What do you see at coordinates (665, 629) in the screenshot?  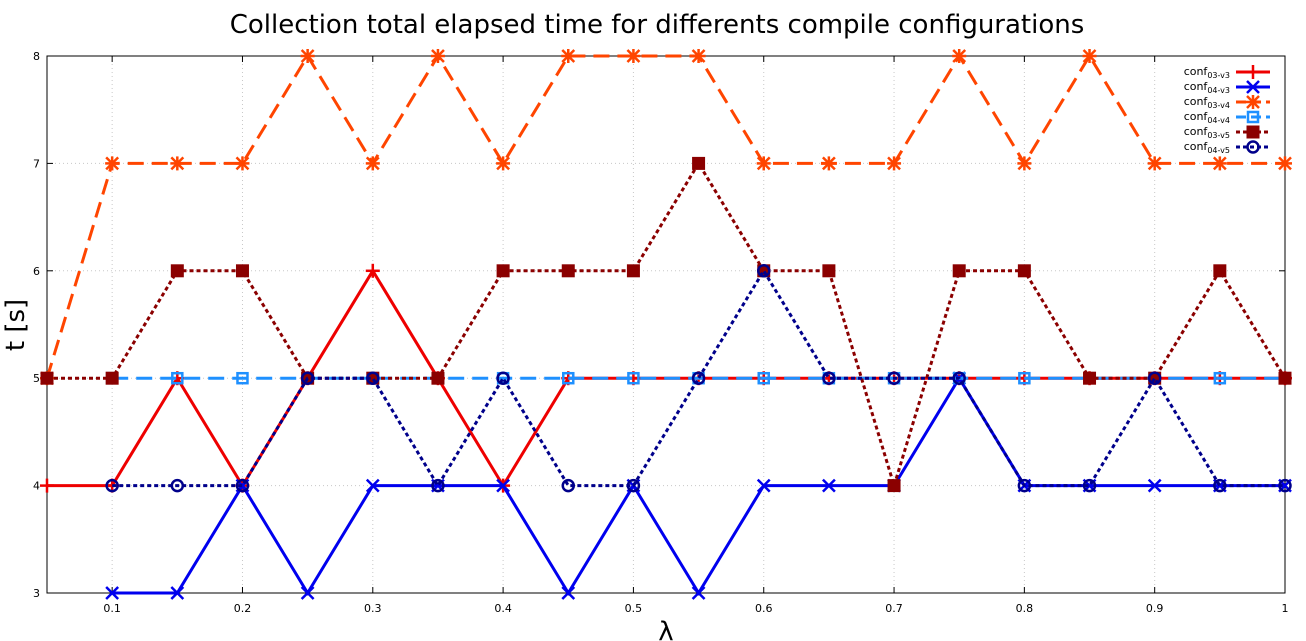 I see `x-axis-label: λ` at bounding box center [665, 629].